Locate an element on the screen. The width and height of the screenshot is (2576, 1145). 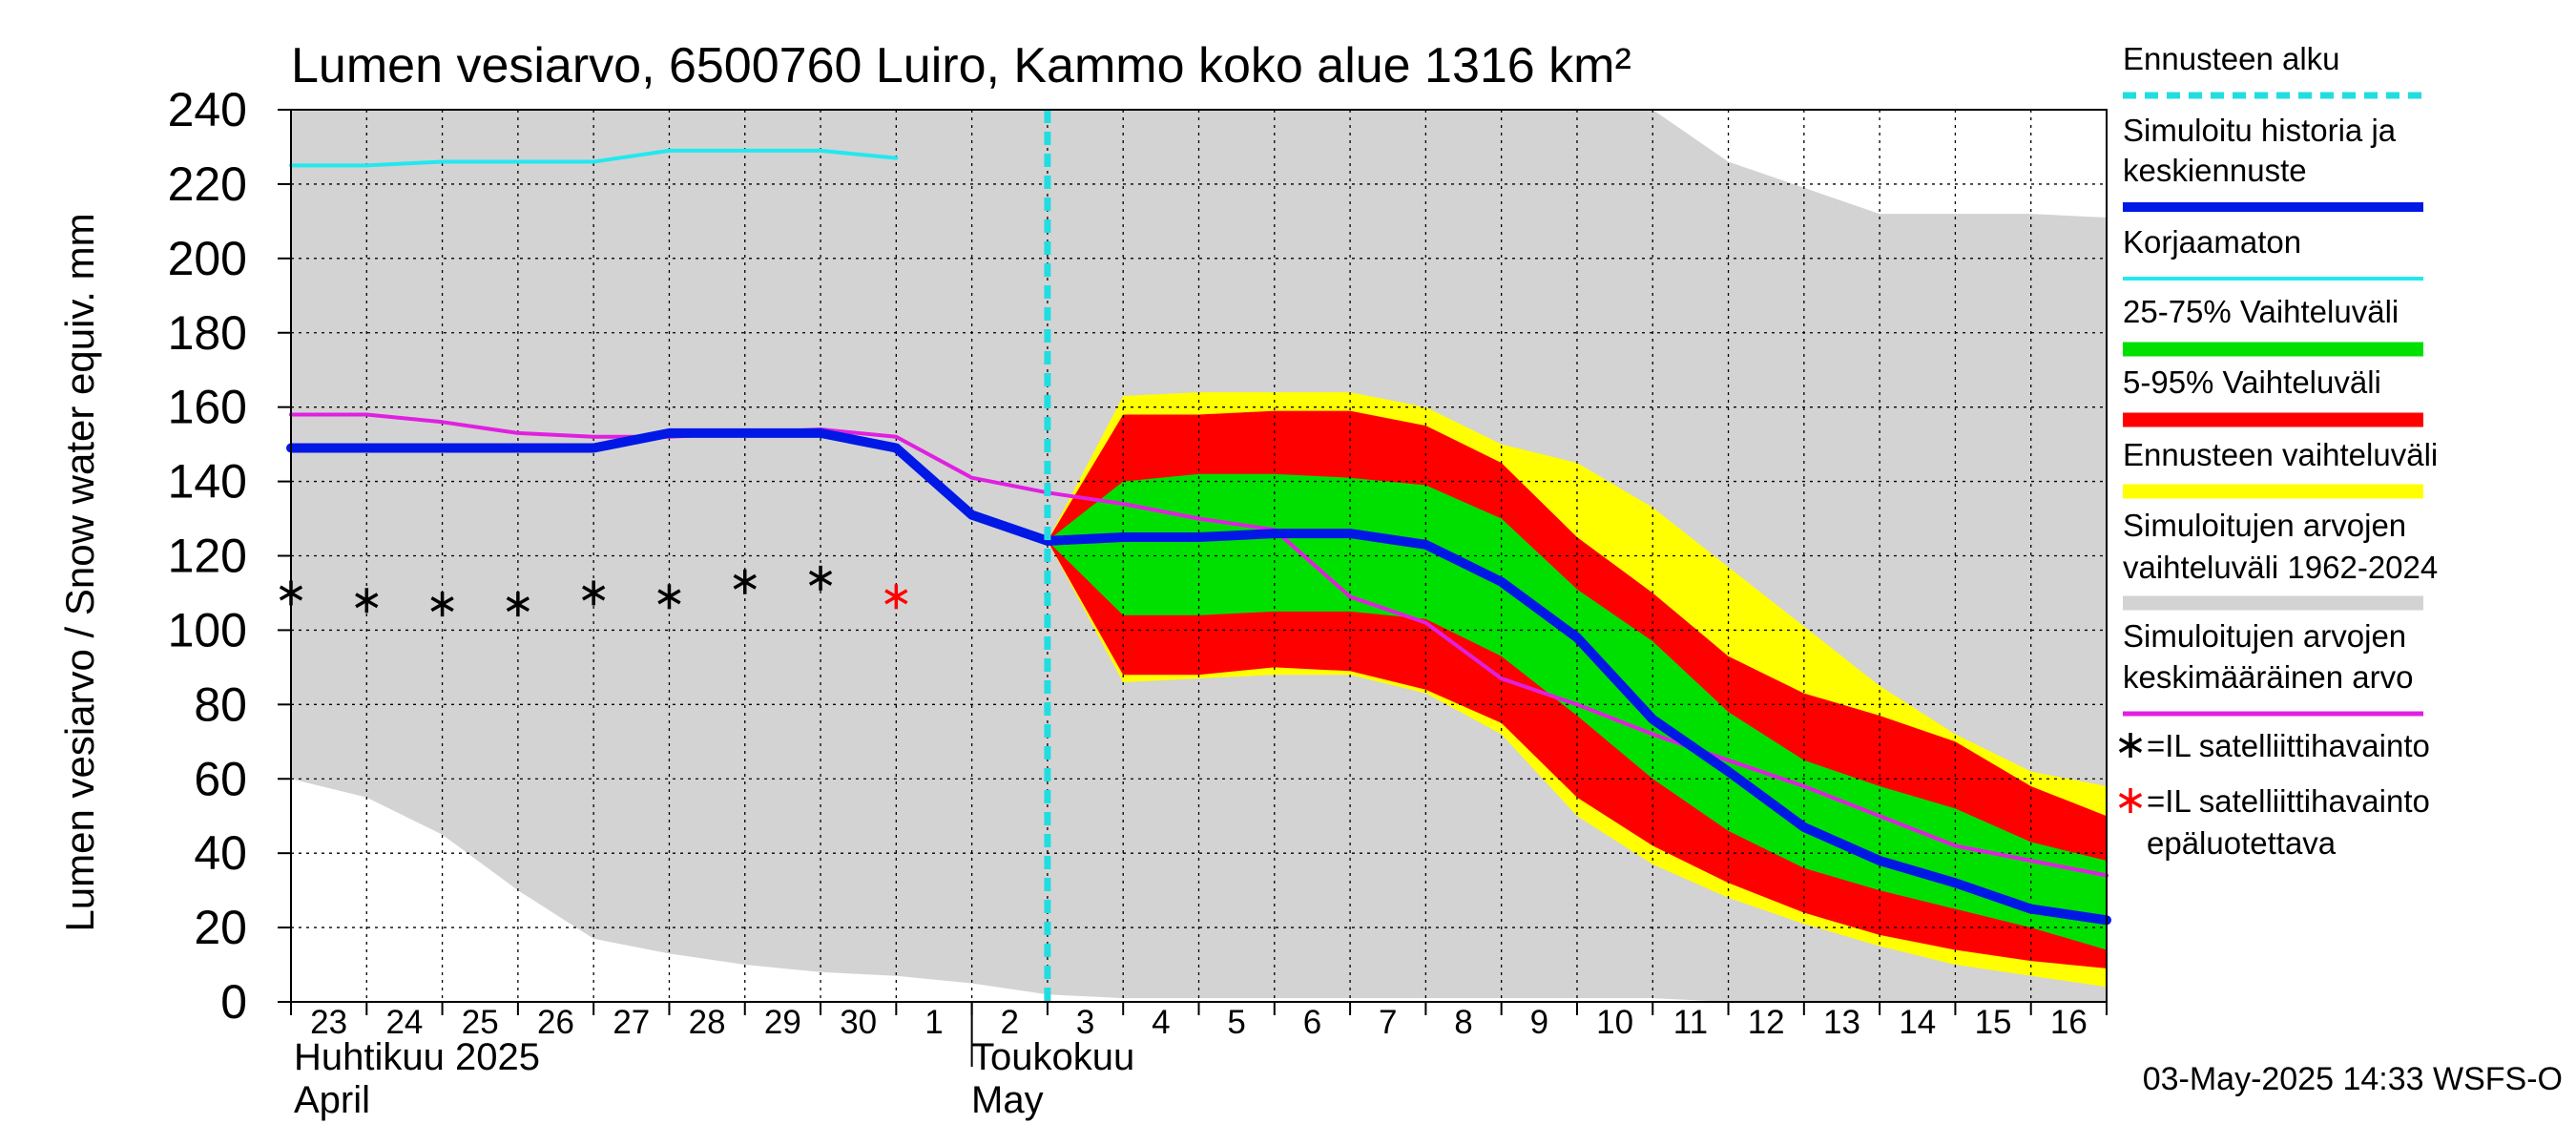
x-tick-label: 3 is located at coordinates (1085, 1022).